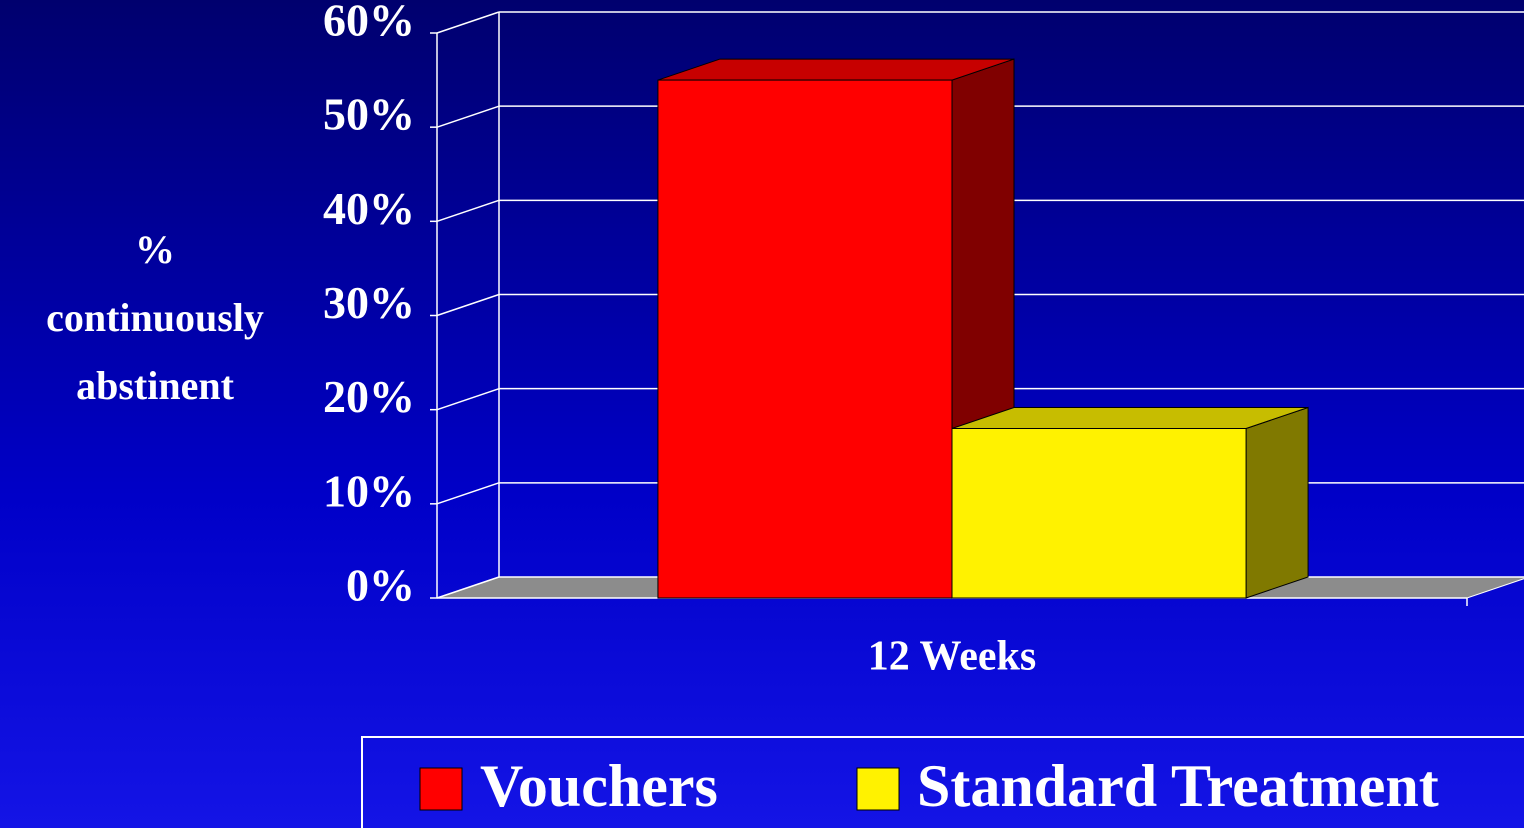  What do you see at coordinates (369, 114) in the screenshot?
I see `y-tick-label: 50%` at bounding box center [369, 114].